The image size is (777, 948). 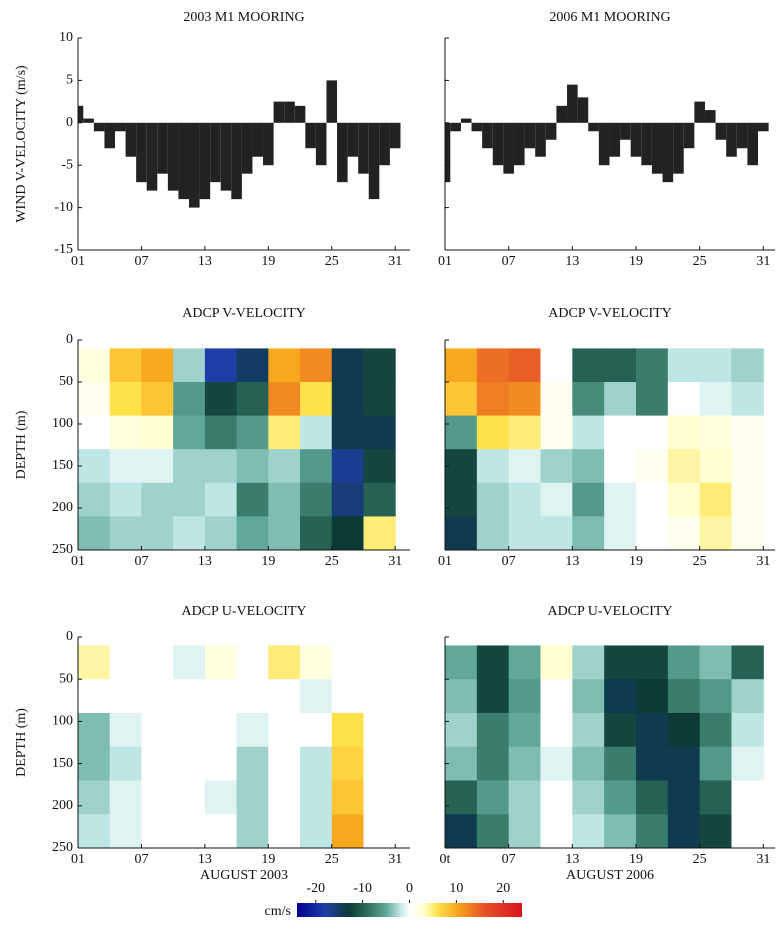 I want to click on y-tick-label: 10, so click(x=66, y=37).